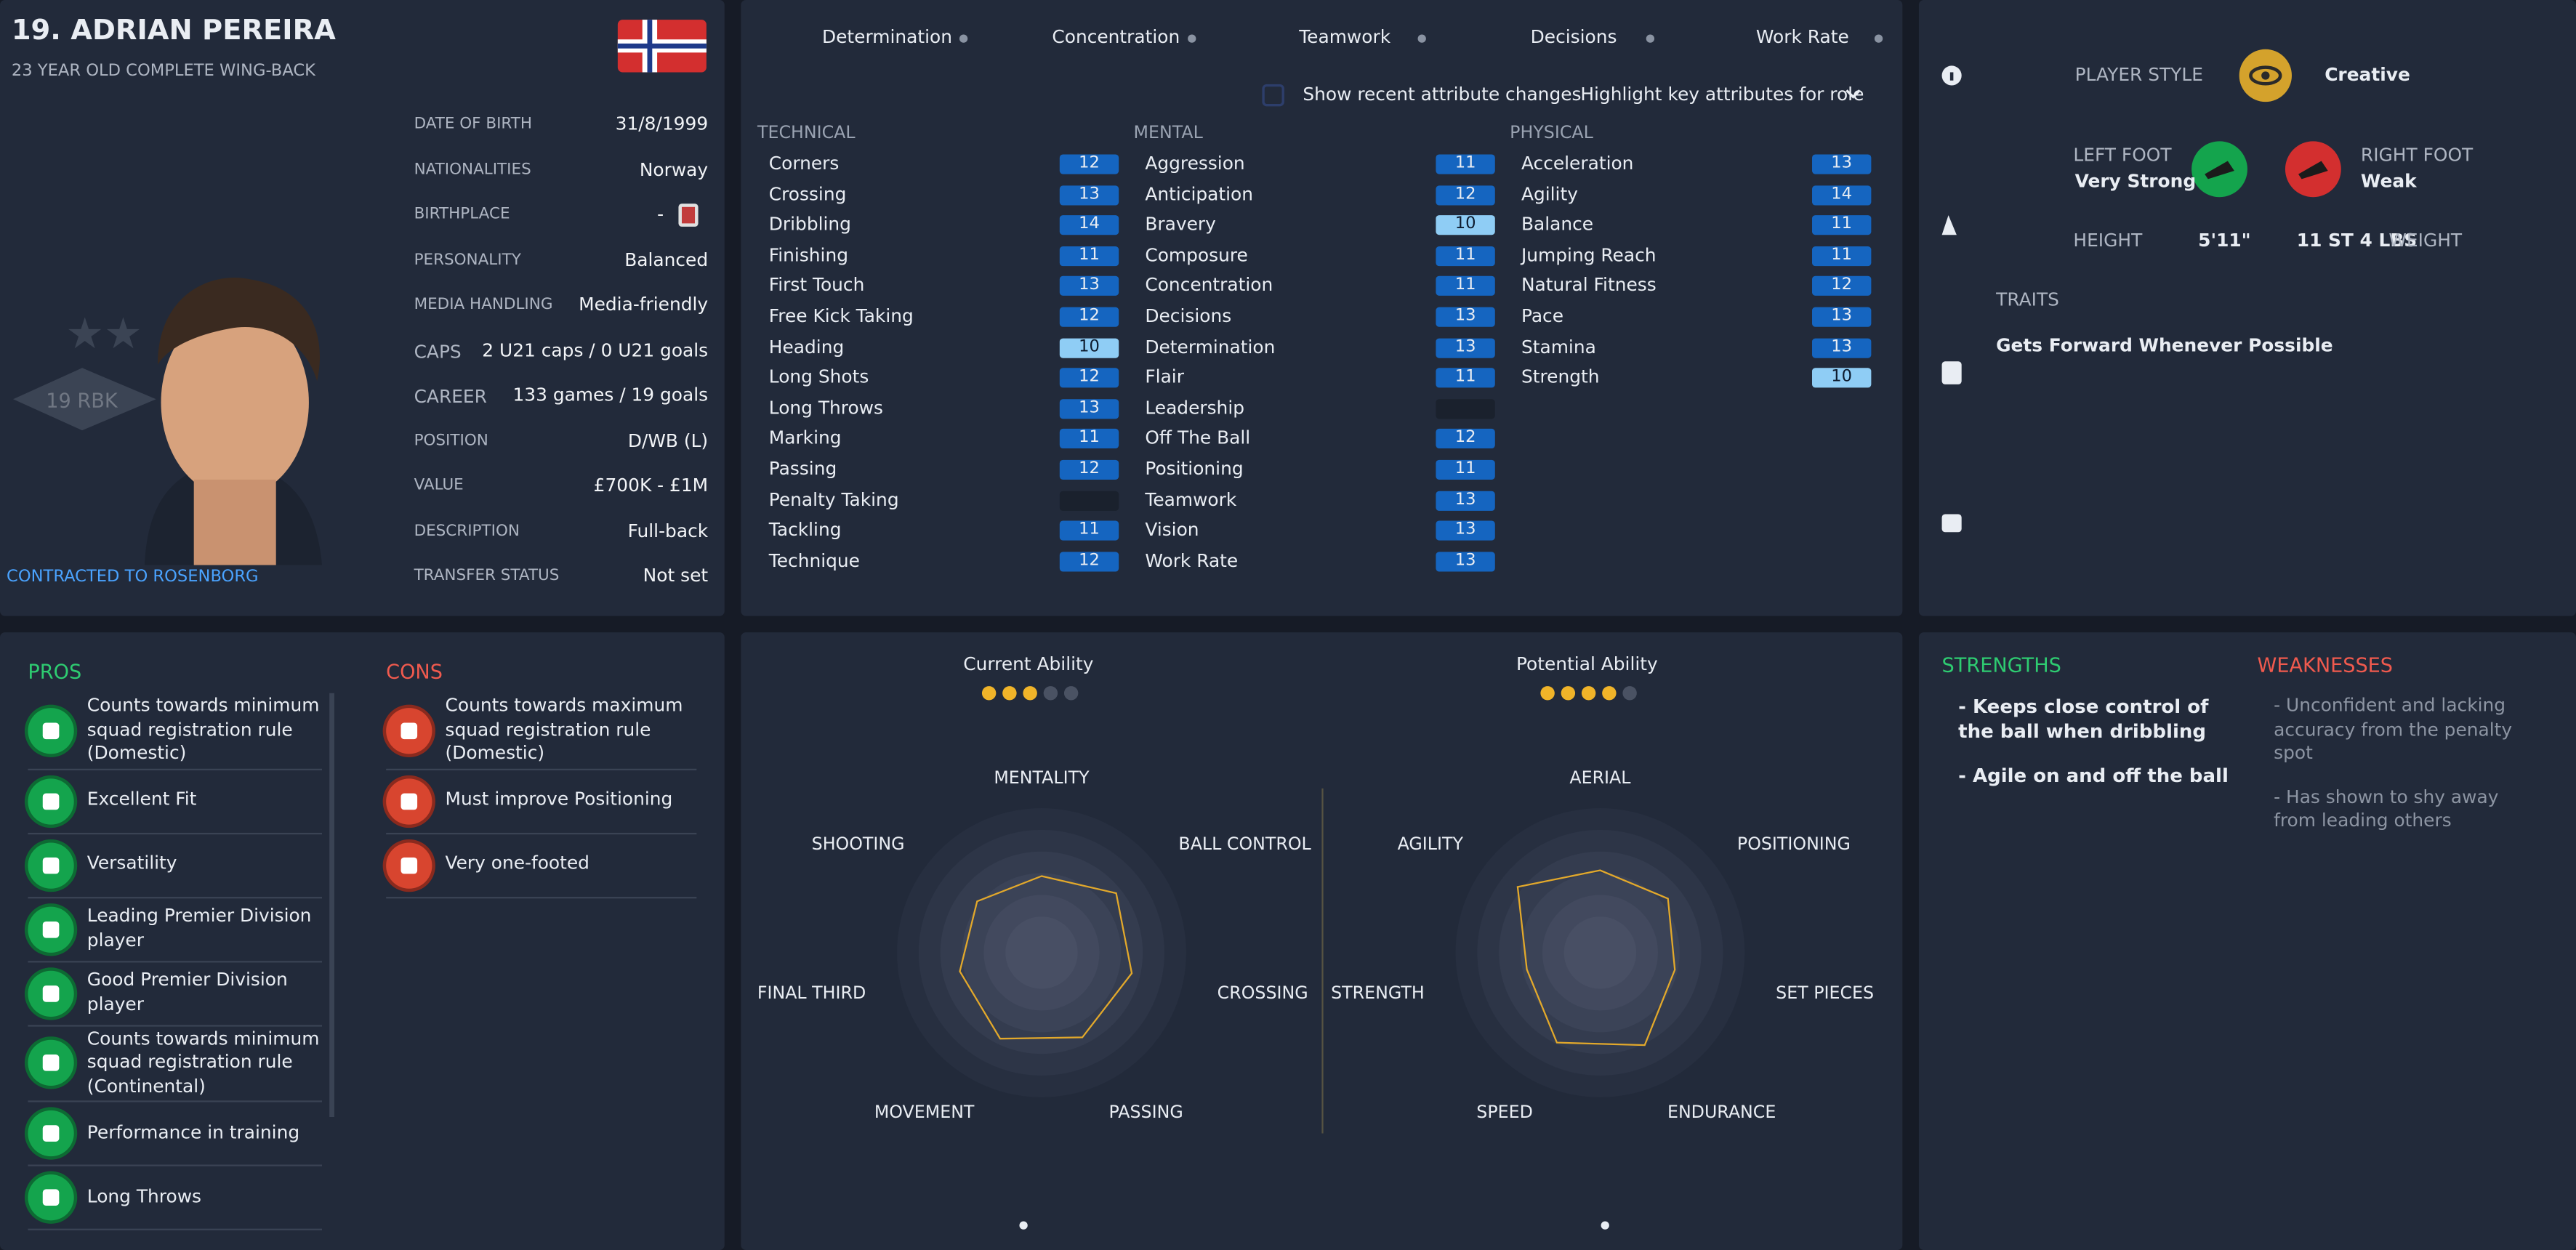  Describe the element at coordinates (2357, 240) in the screenshot. I see `weight-value: 11 ST 4 LBS` at that location.